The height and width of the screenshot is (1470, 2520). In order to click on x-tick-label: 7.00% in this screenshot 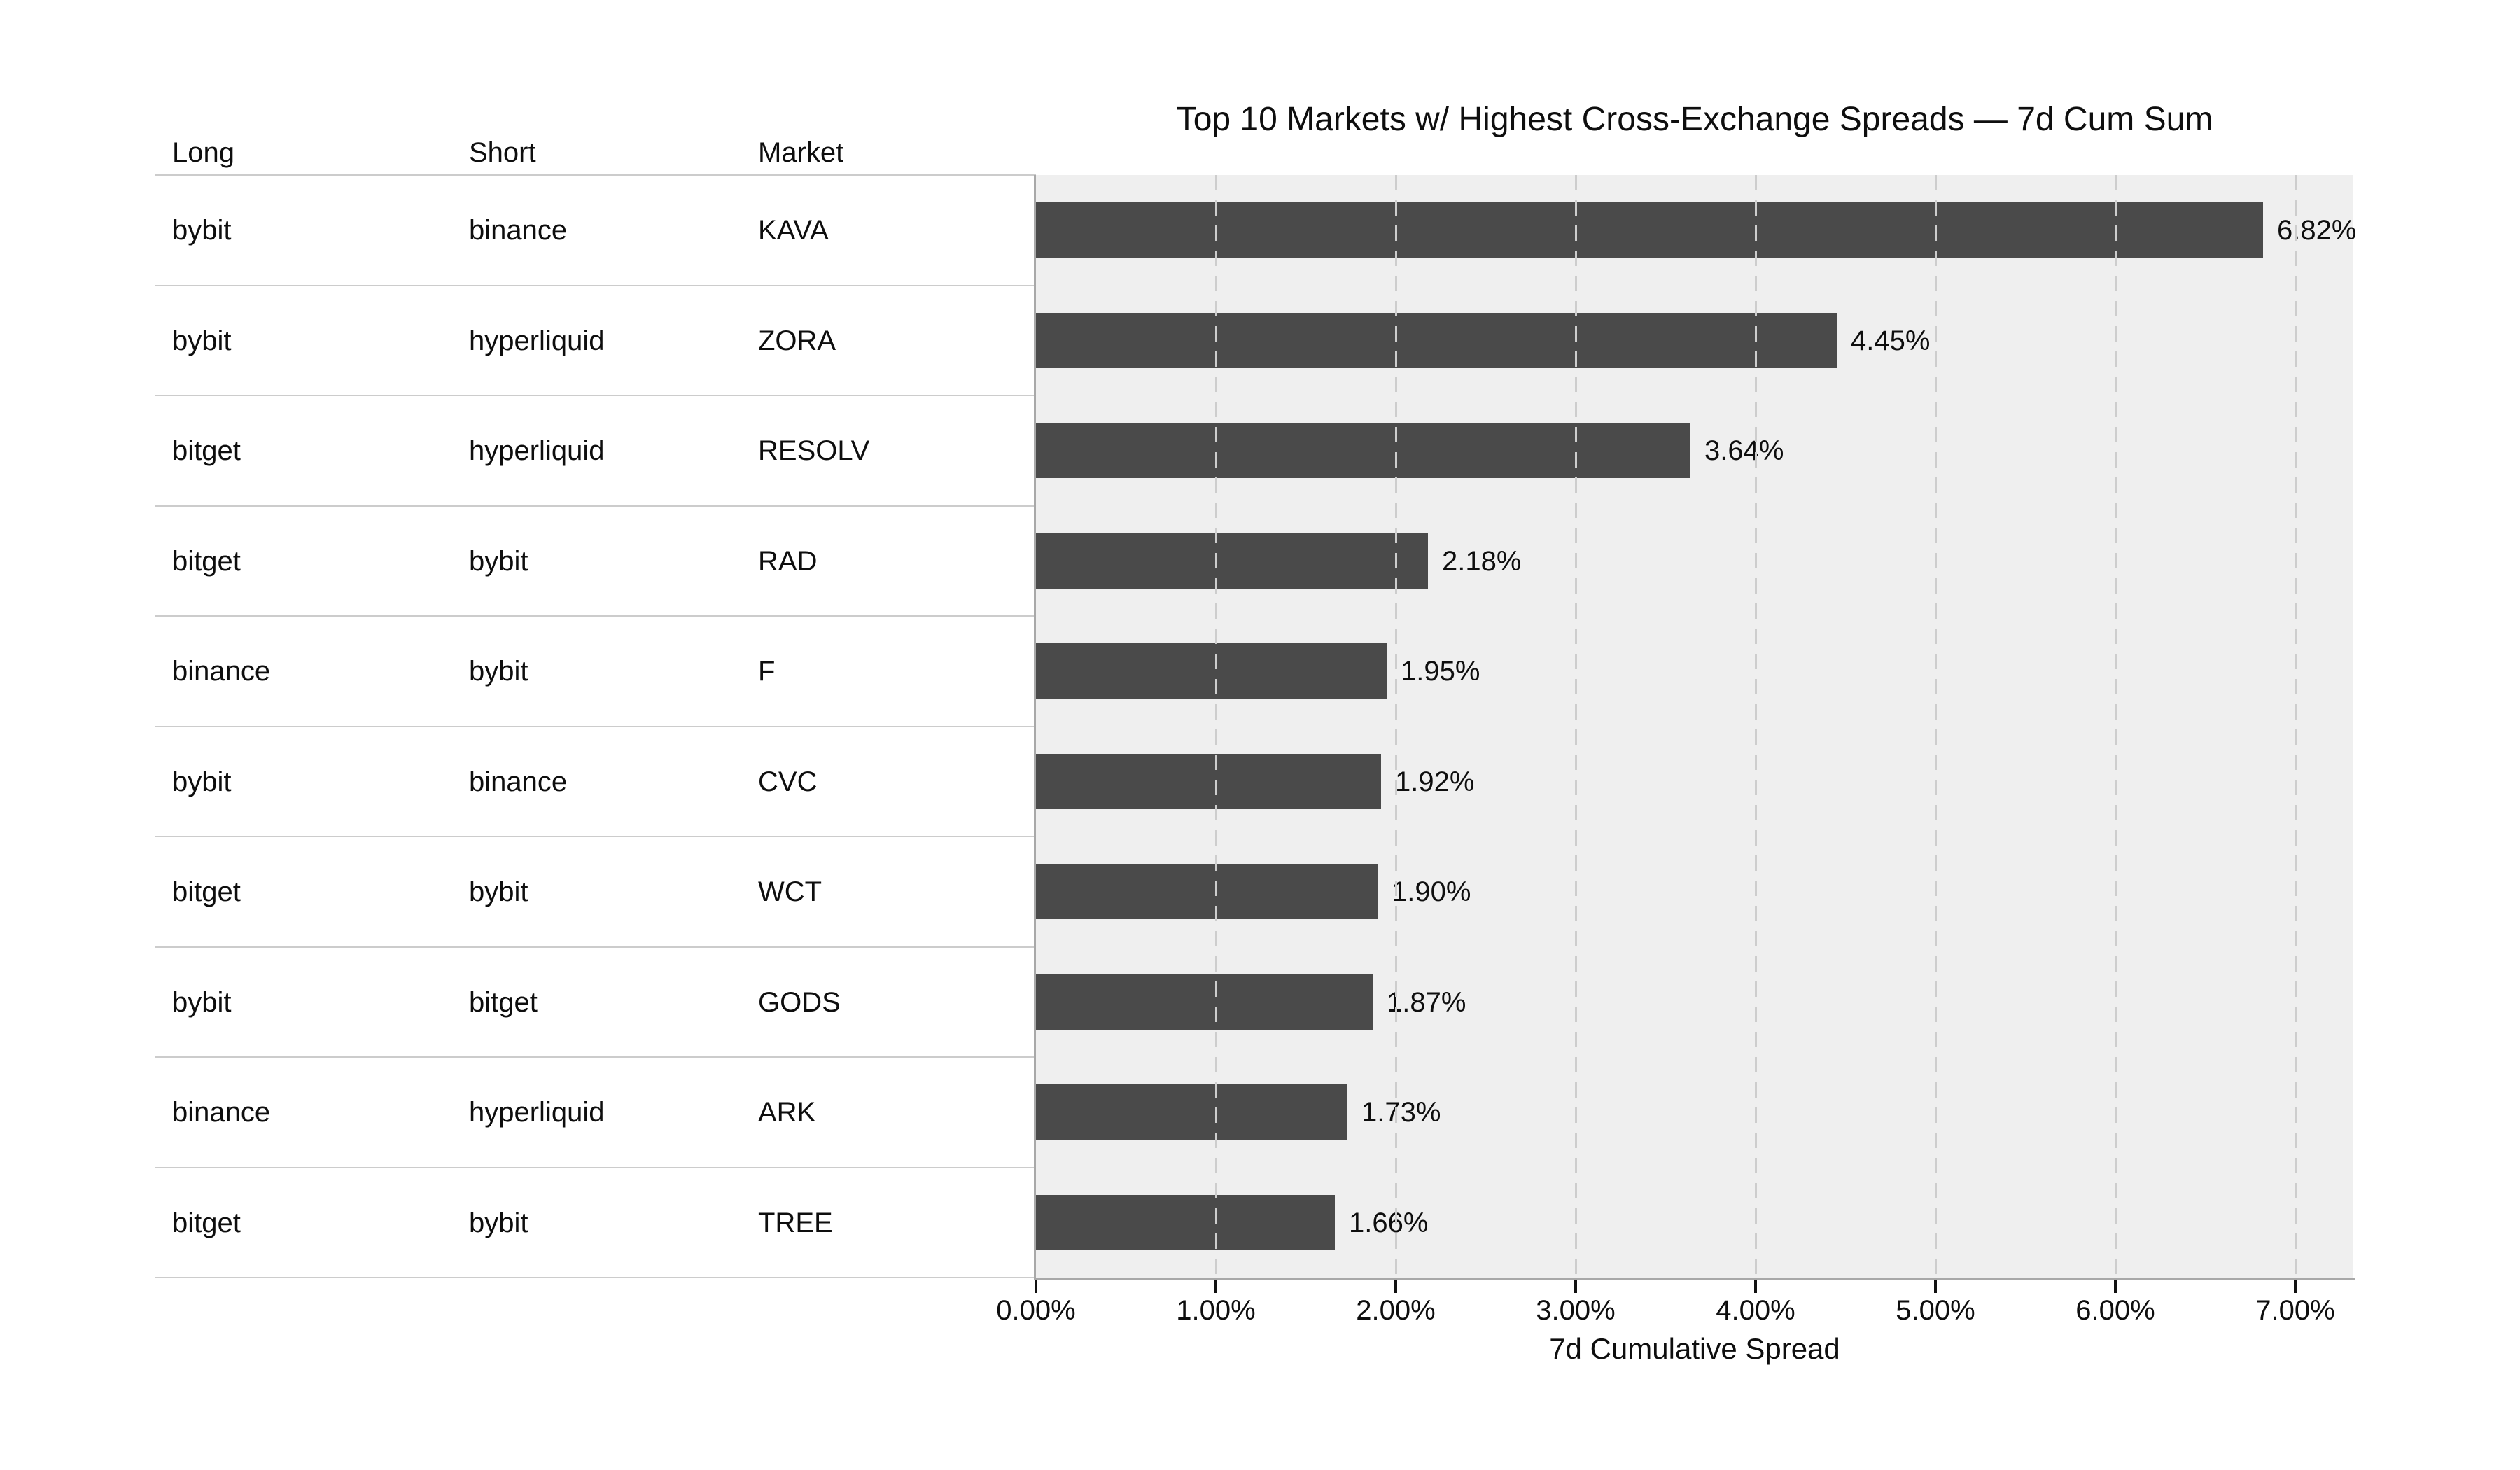, I will do `click(2295, 1310)`.